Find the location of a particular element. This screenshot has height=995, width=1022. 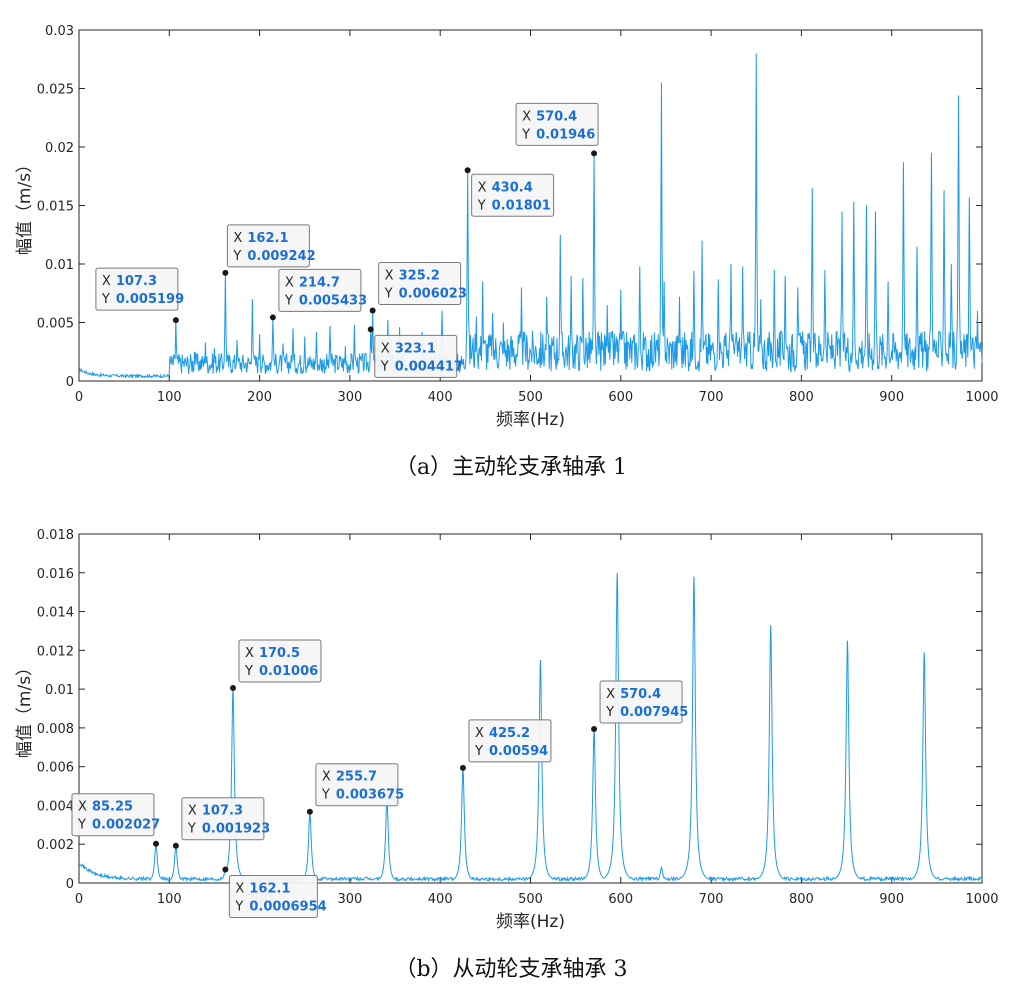

datatip: X 85.25 Y 0.002027 is located at coordinates (115, 820).